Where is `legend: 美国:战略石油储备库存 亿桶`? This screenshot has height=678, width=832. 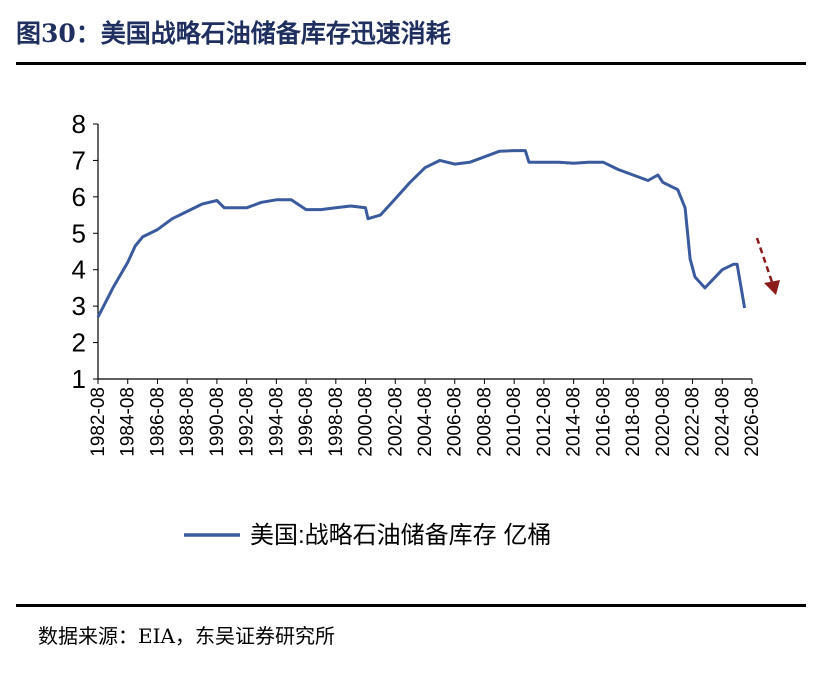 legend: 美国:战略石油储备库存 亿桶 is located at coordinates (367, 535).